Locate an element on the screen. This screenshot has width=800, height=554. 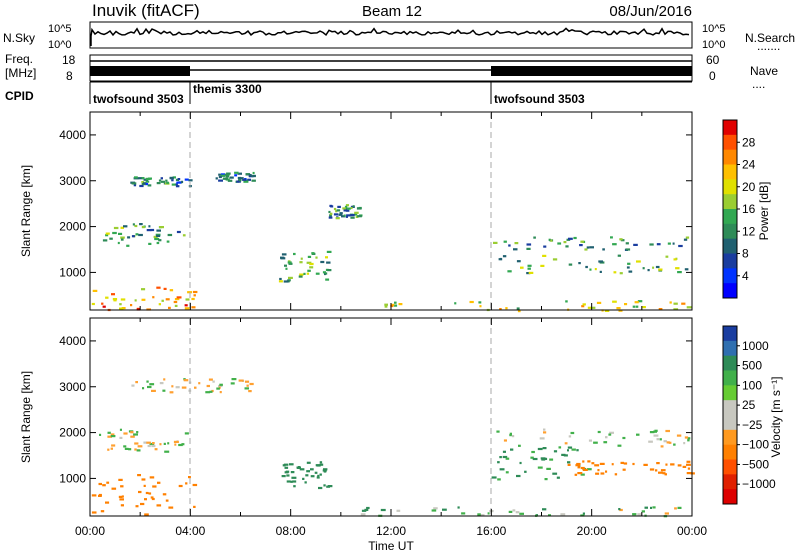
x-tick-label: 20:00 is located at coordinates (592, 531).